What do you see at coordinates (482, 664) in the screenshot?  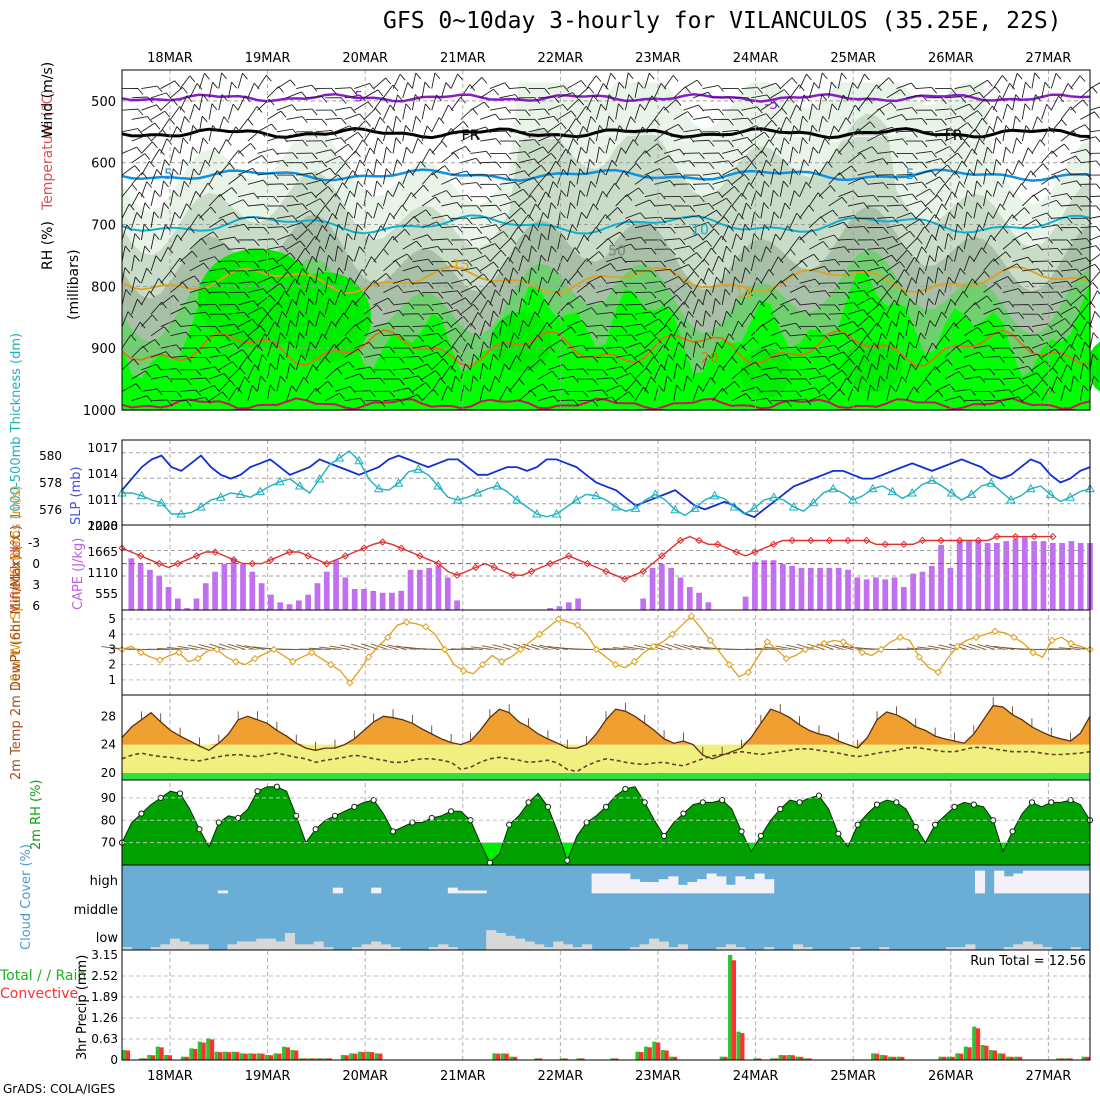 I see `wind-speed-point` at bounding box center [482, 664].